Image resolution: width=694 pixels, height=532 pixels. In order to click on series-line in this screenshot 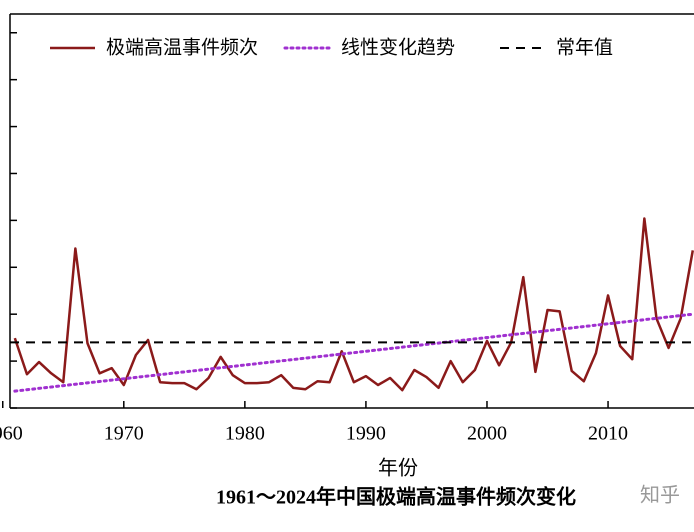, I will do `click(353, 352)`.